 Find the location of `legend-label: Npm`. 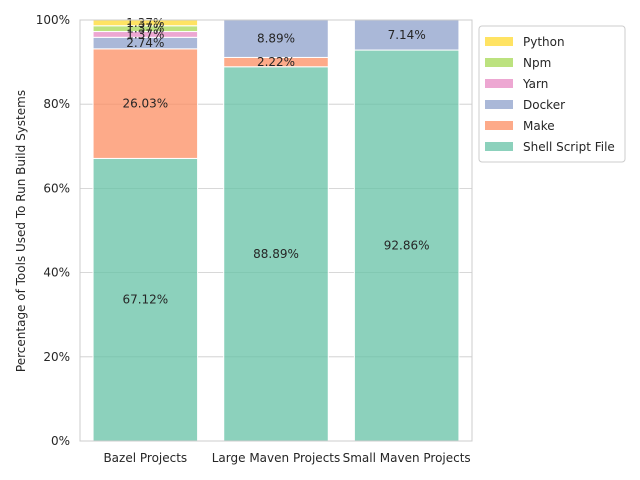

legend-label: Npm is located at coordinates (537, 63).